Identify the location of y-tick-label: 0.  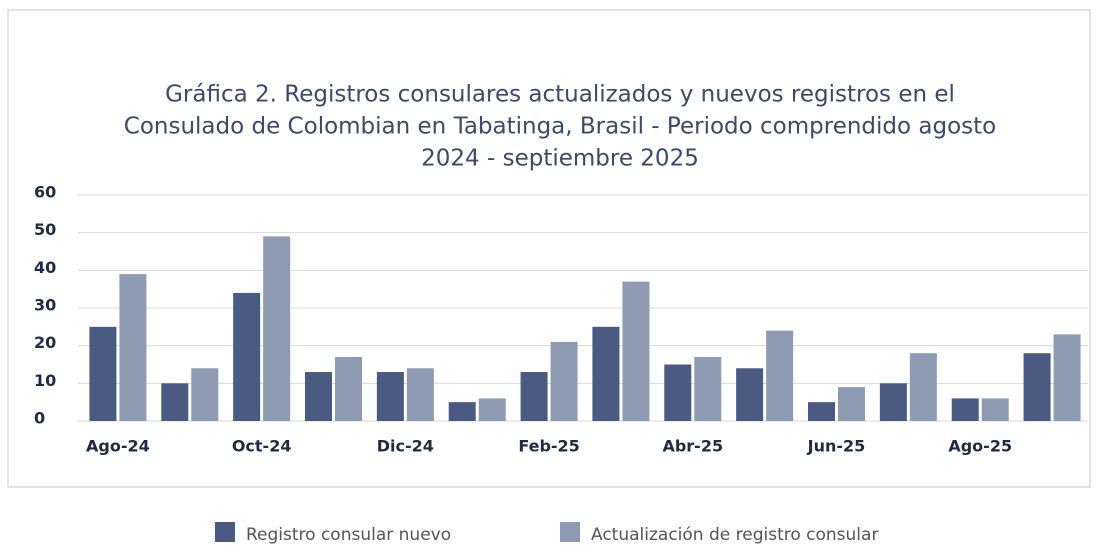
(39, 418).